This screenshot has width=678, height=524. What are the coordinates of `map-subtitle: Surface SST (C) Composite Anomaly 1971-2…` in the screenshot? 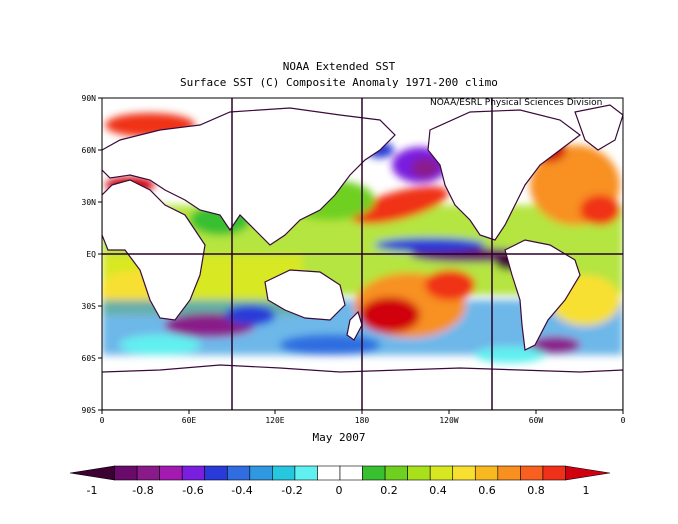 It's located at (339, 82).